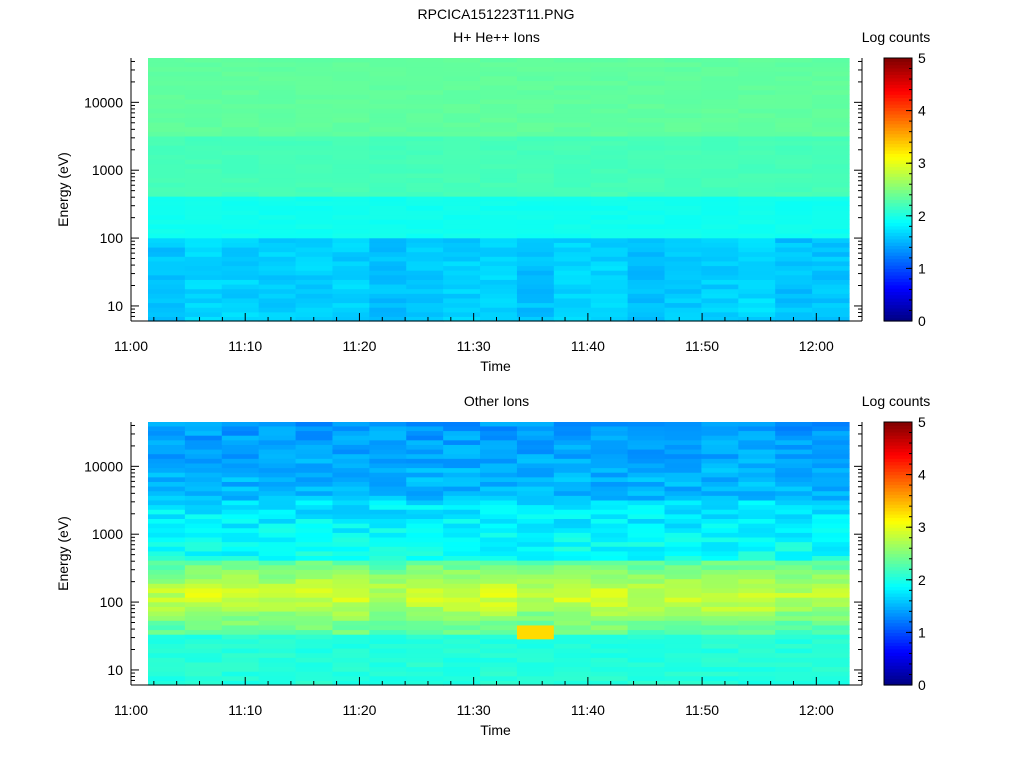  Describe the element at coordinates (588, 346) in the screenshot. I see `x-tick-label: 11:40` at that location.